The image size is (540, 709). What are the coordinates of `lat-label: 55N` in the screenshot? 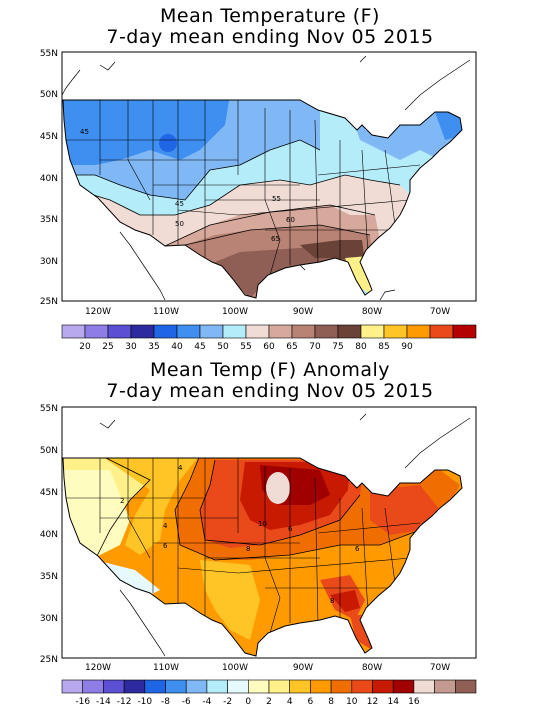 It's located at (49, 409).